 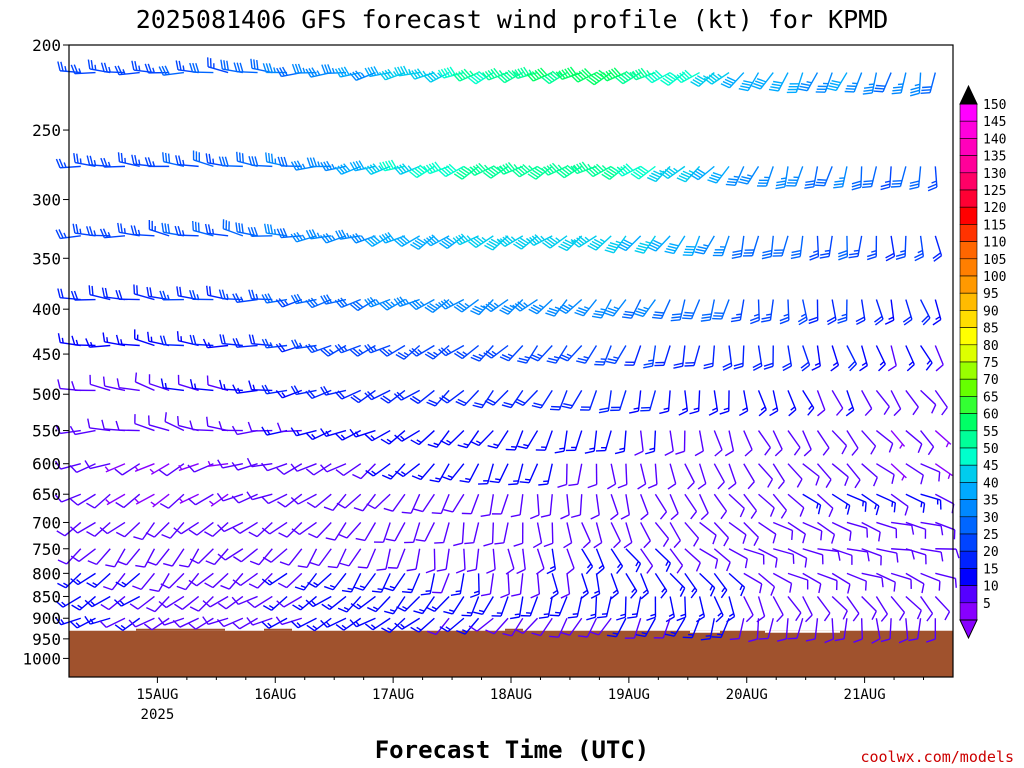 What do you see at coordinates (937, 757) in the screenshot?
I see `credit-text: coolwx.com/models` at bounding box center [937, 757].